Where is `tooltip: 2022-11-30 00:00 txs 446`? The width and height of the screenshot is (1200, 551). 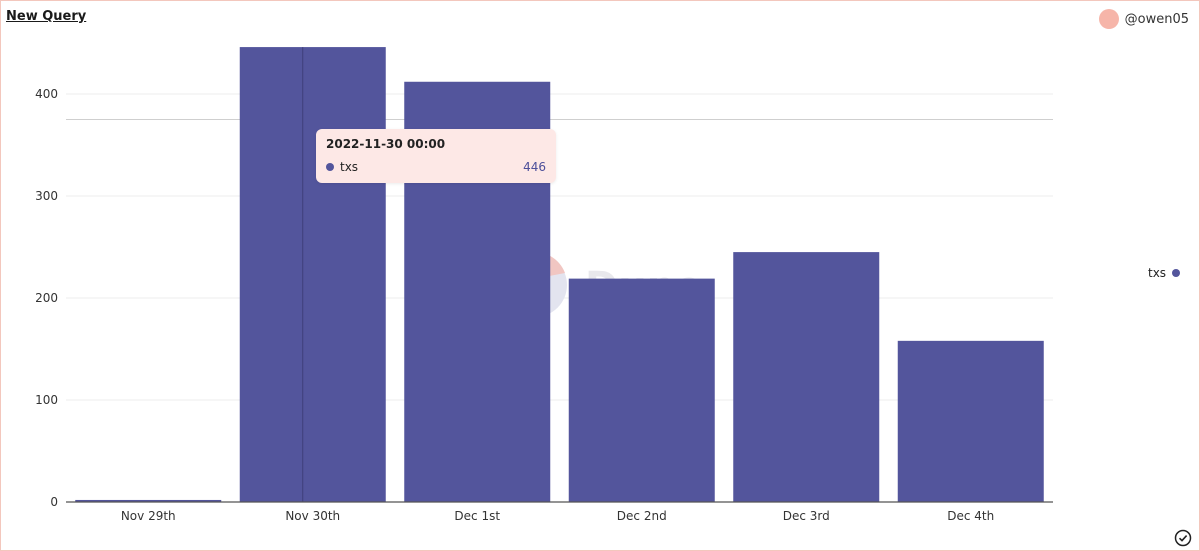 tooltip: 2022-11-30 00:00 txs 446 is located at coordinates (436, 156).